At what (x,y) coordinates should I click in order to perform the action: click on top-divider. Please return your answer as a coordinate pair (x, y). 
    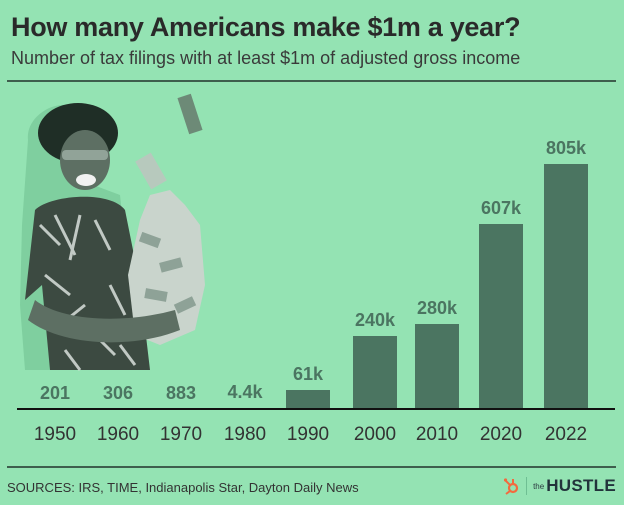
    Looking at the image, I should click on (311, 81).